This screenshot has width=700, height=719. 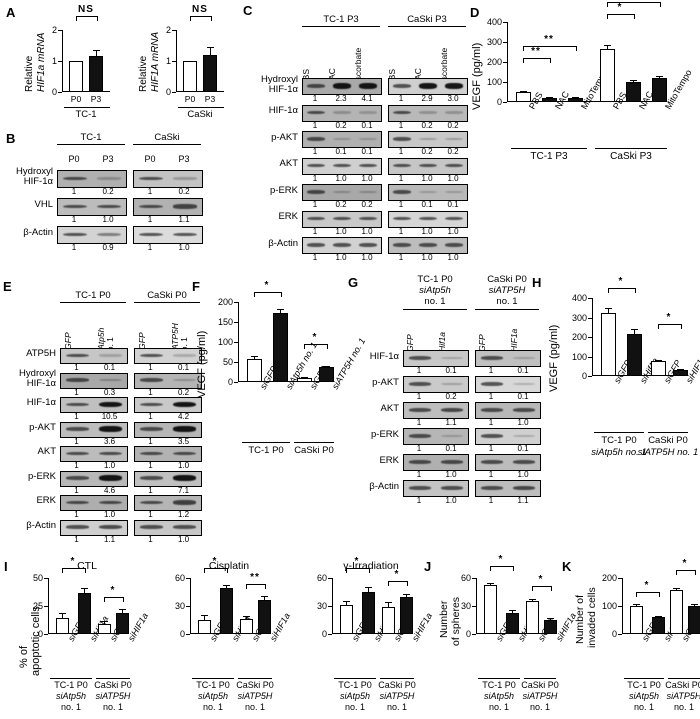 What do you see at coordinates (210, 99) in the screenshot?
I see `x-category-label: P3` at bounding box center [210, 99].